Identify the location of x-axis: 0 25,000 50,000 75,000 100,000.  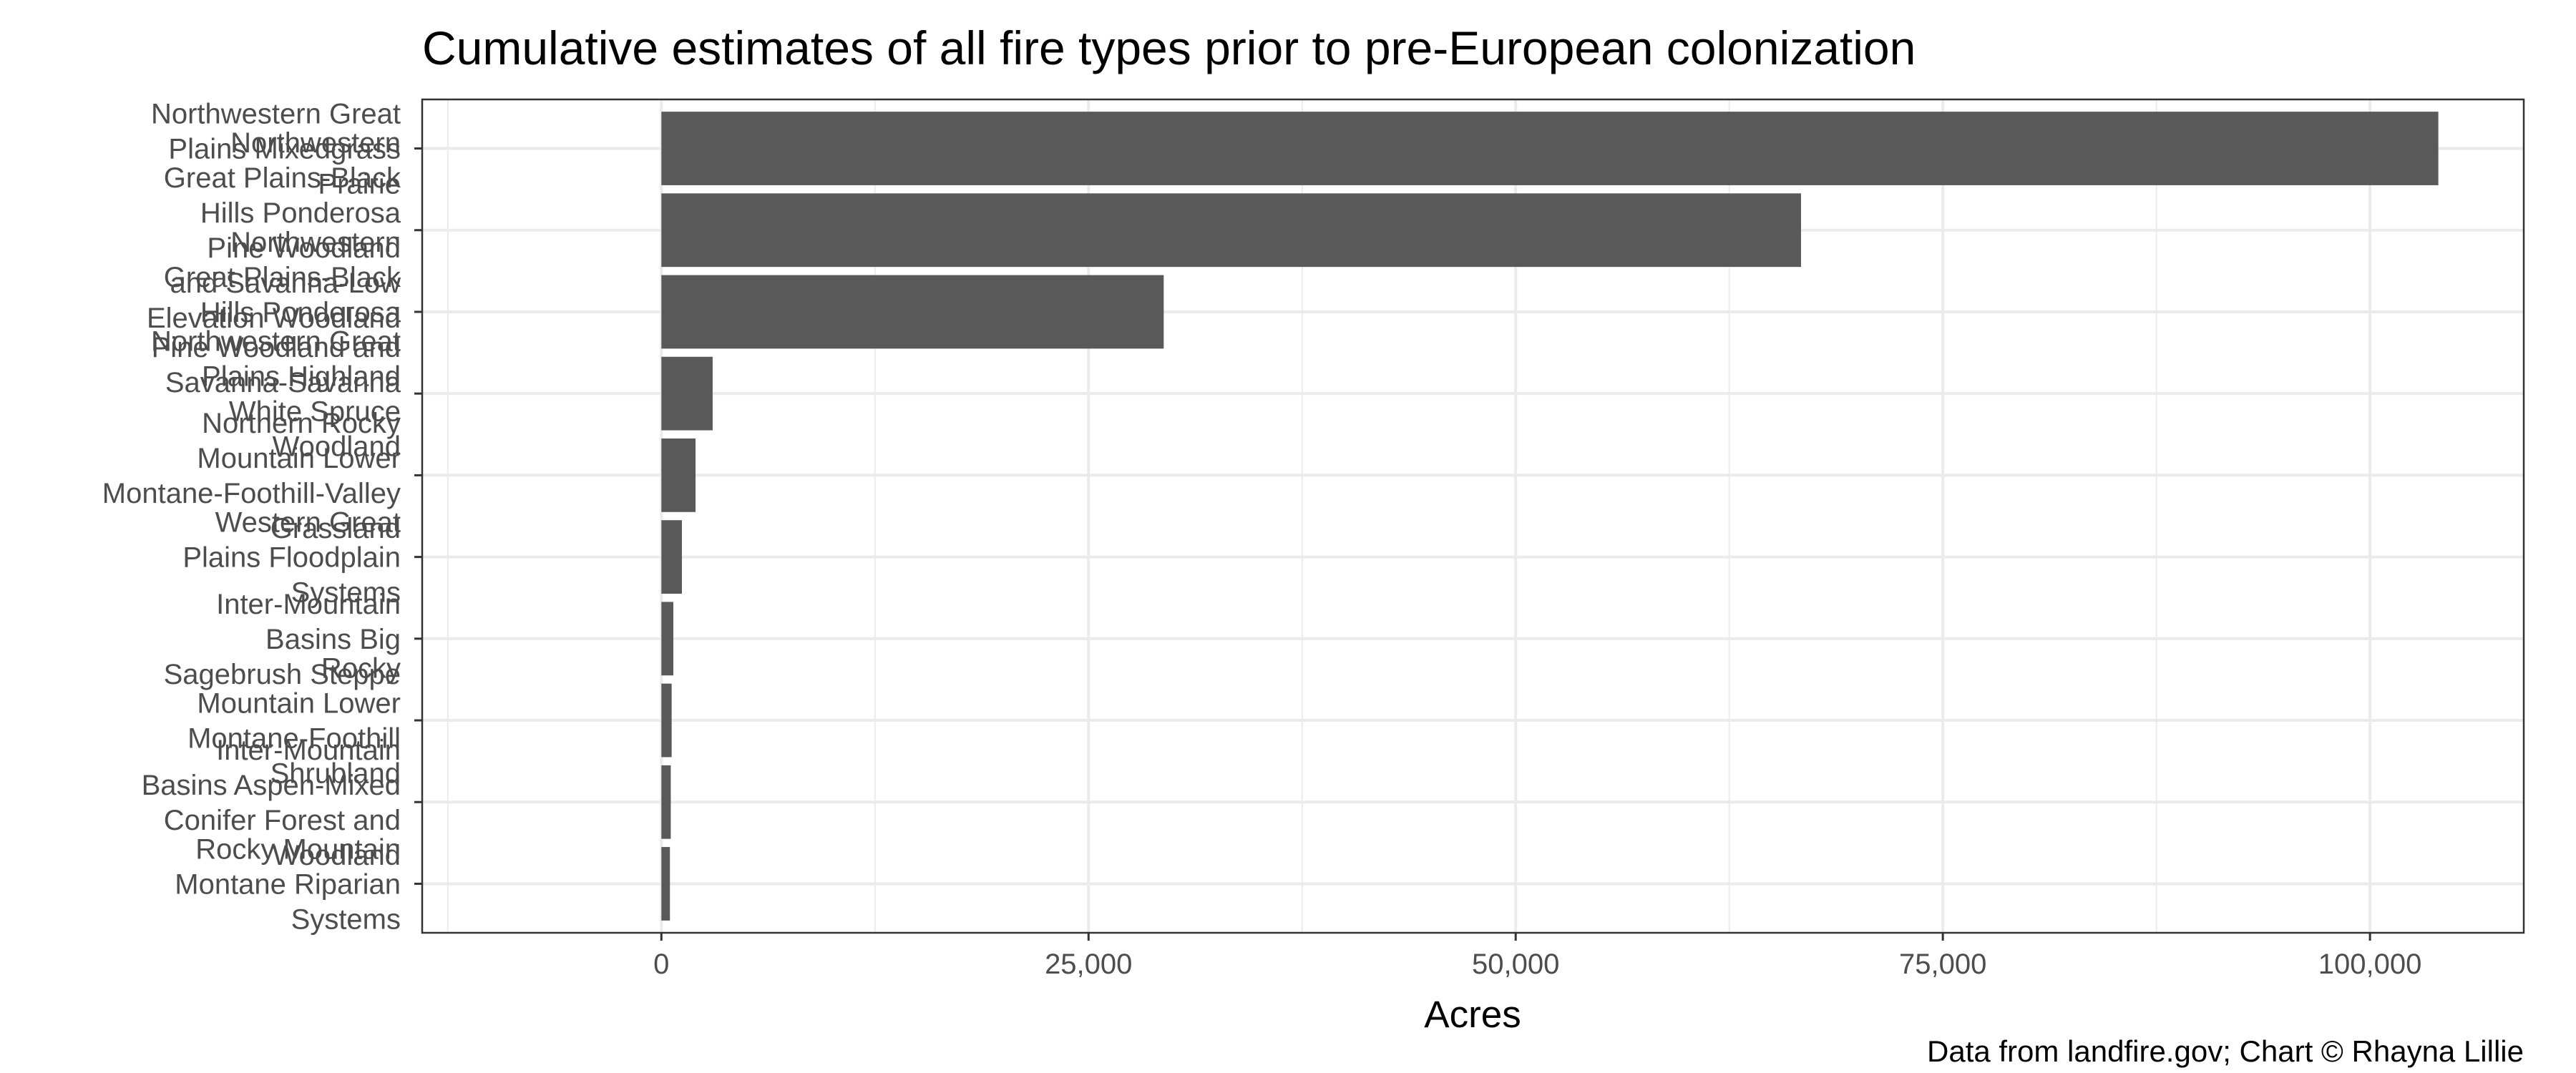
(1537, 956).